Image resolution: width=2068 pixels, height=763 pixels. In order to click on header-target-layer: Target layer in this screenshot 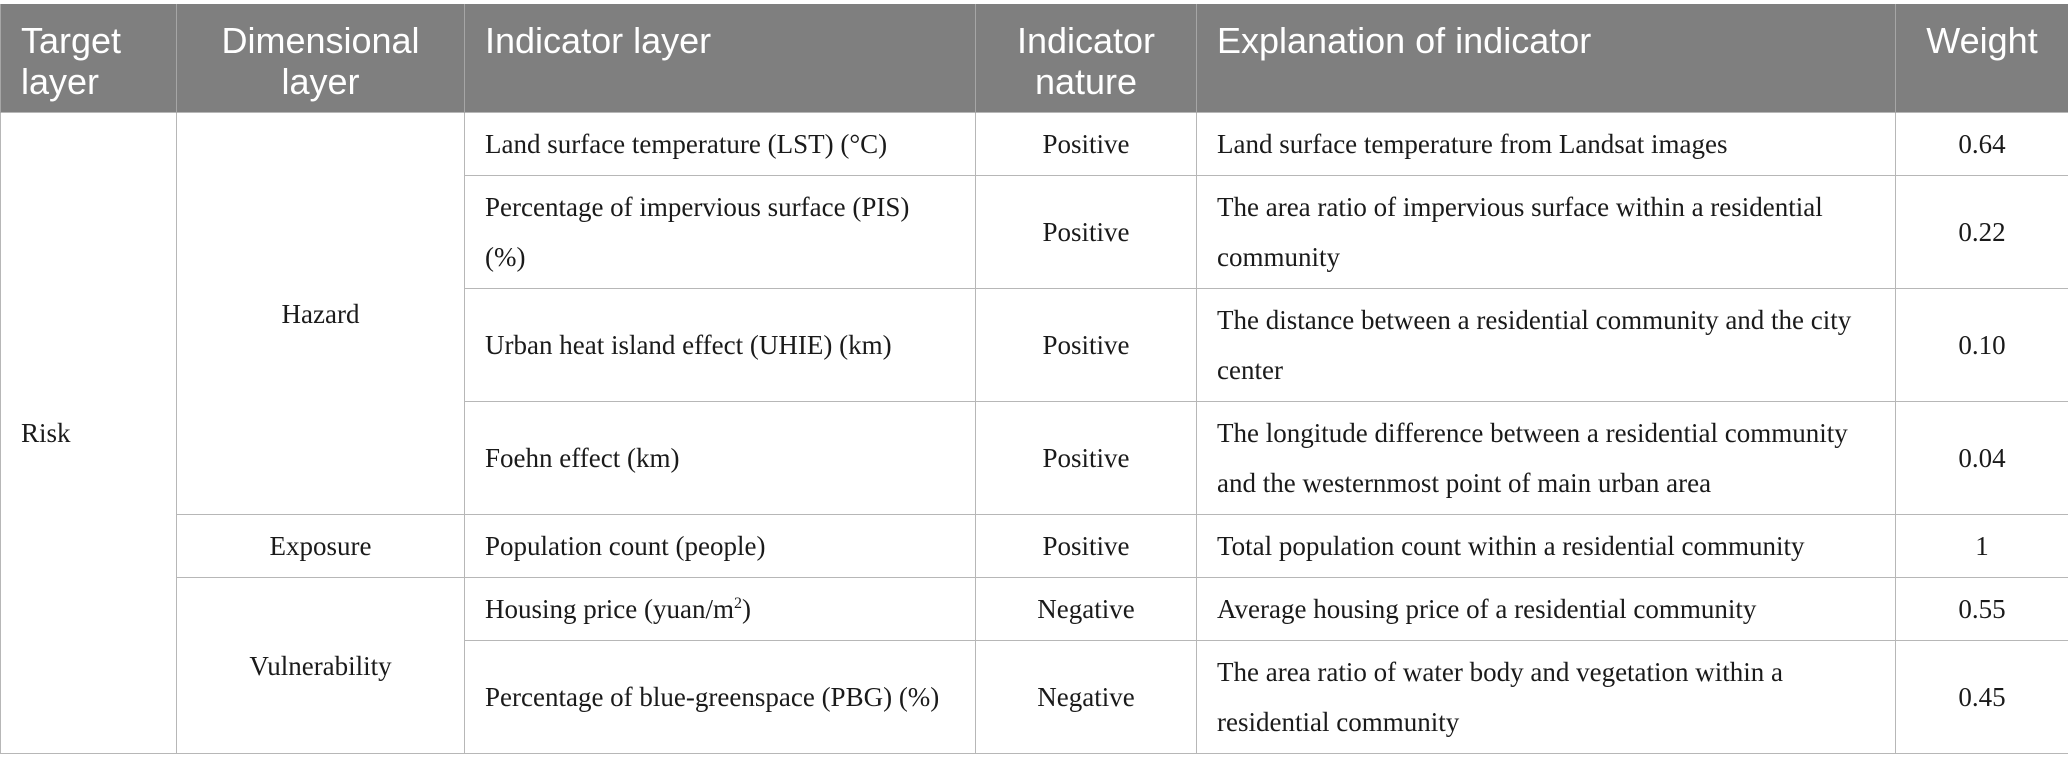, I will do `click(88, 58)`.